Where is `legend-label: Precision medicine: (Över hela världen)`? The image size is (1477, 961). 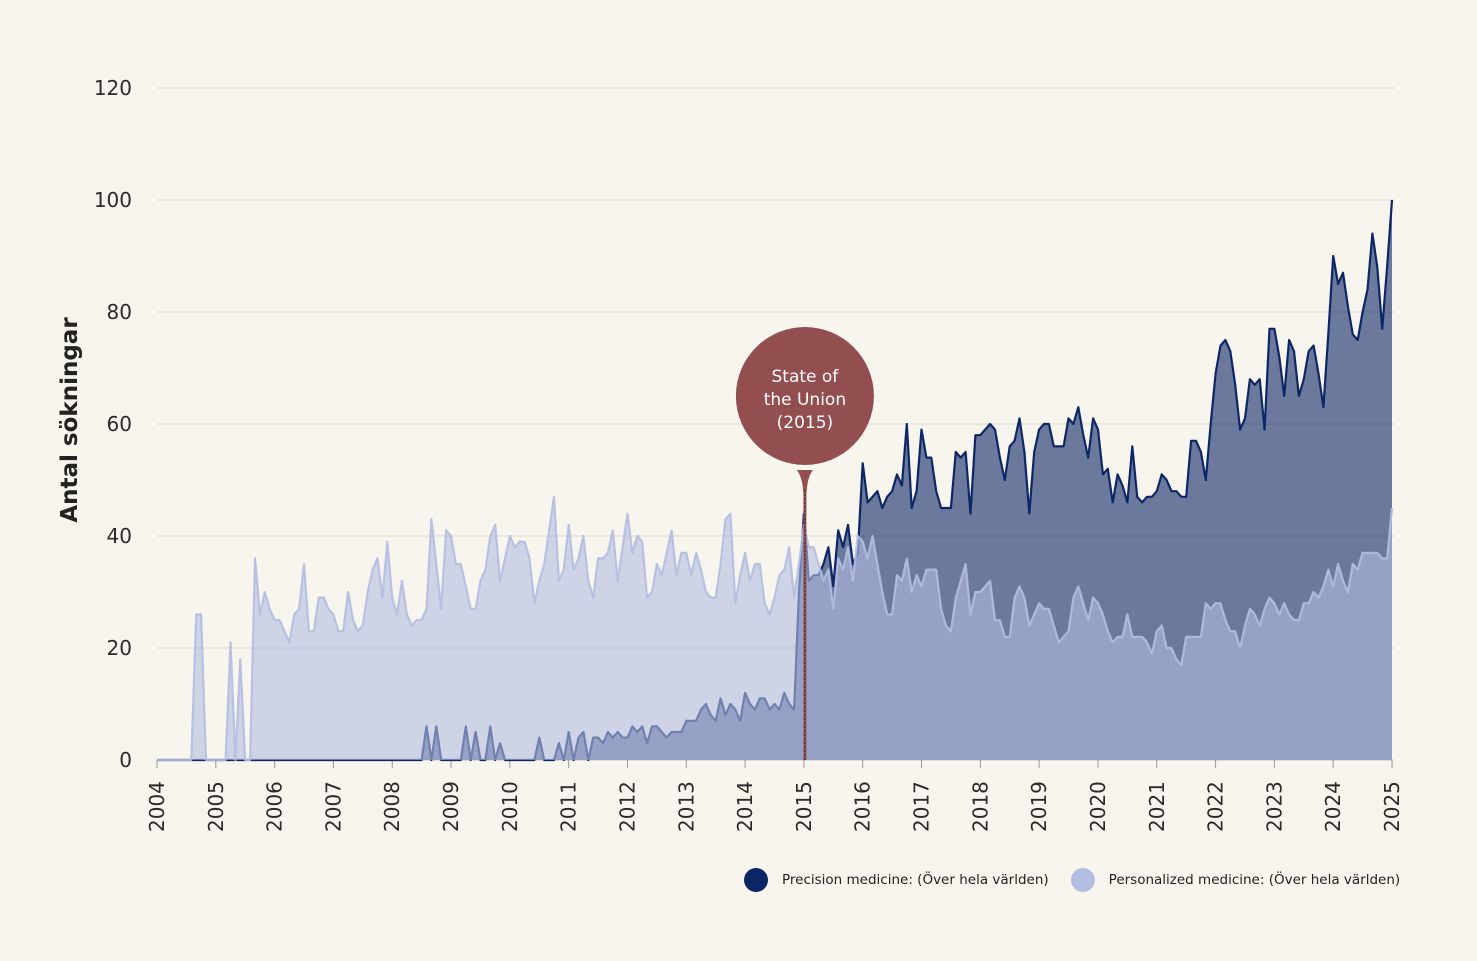
legend-label: Precision medicine: (Över hela världen) is located at coordinates (915, 880).